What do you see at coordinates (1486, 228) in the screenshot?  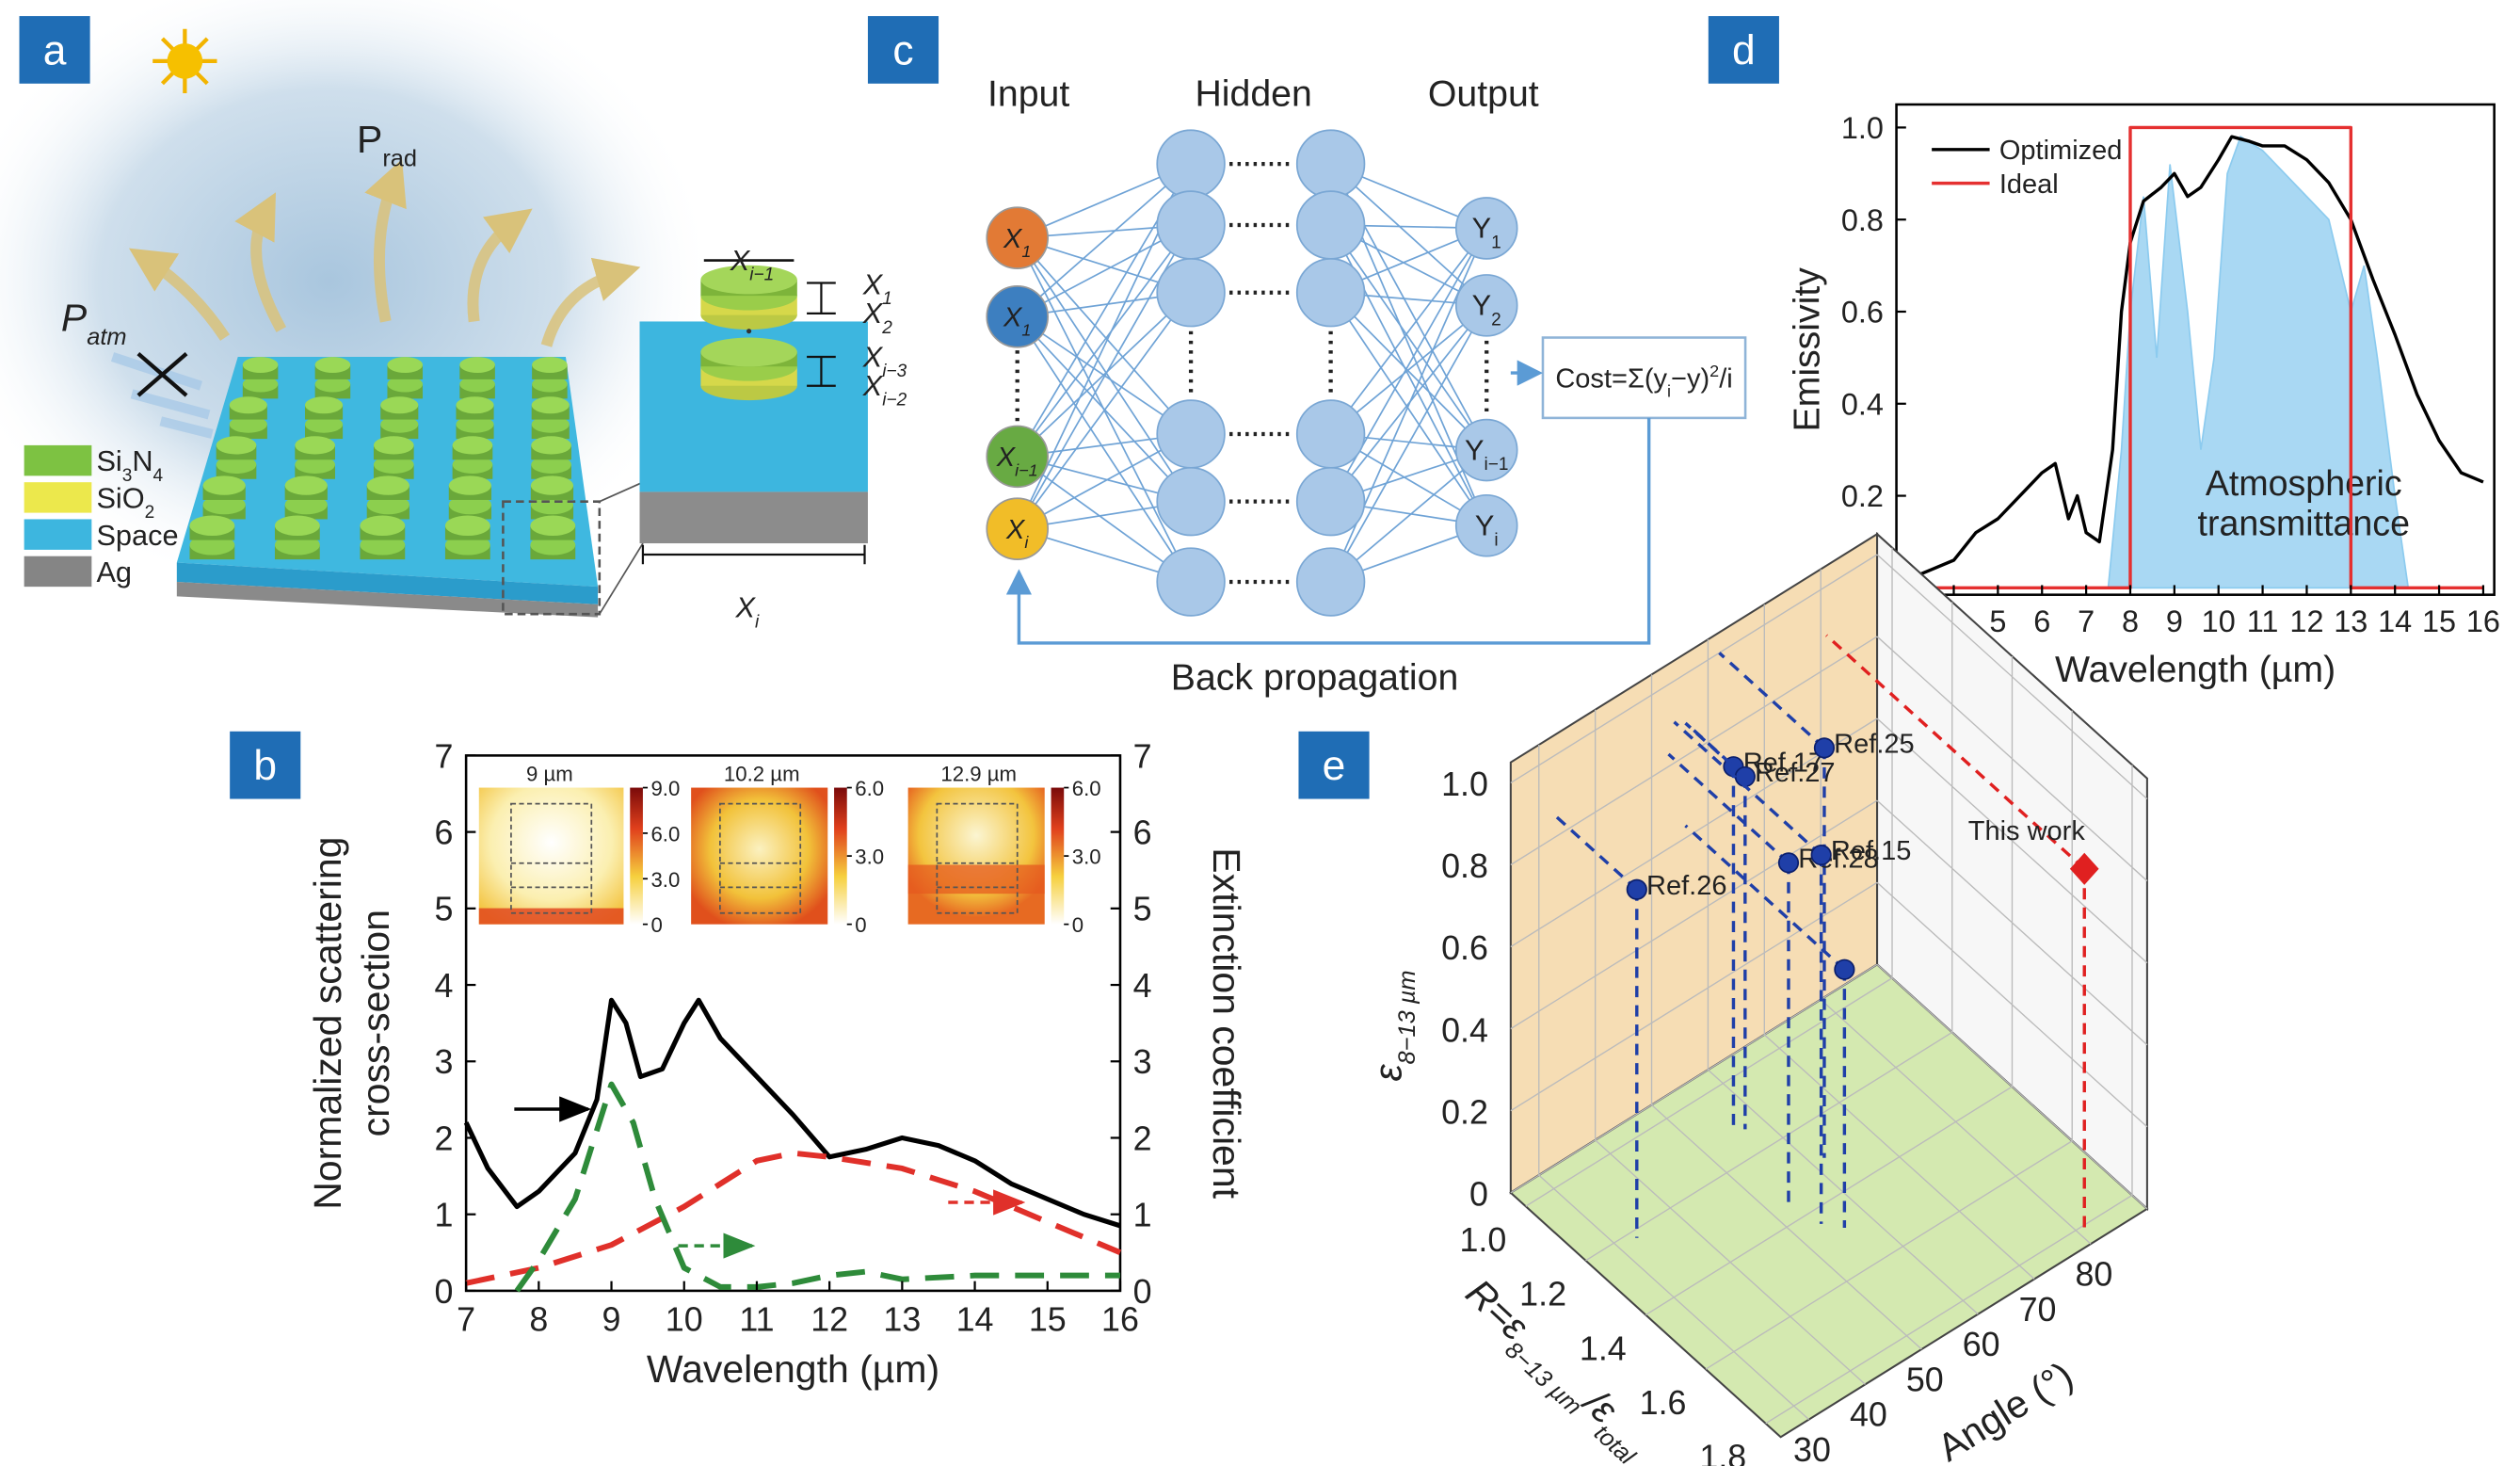 I see `output-node` at bounding box center [1486, 228].